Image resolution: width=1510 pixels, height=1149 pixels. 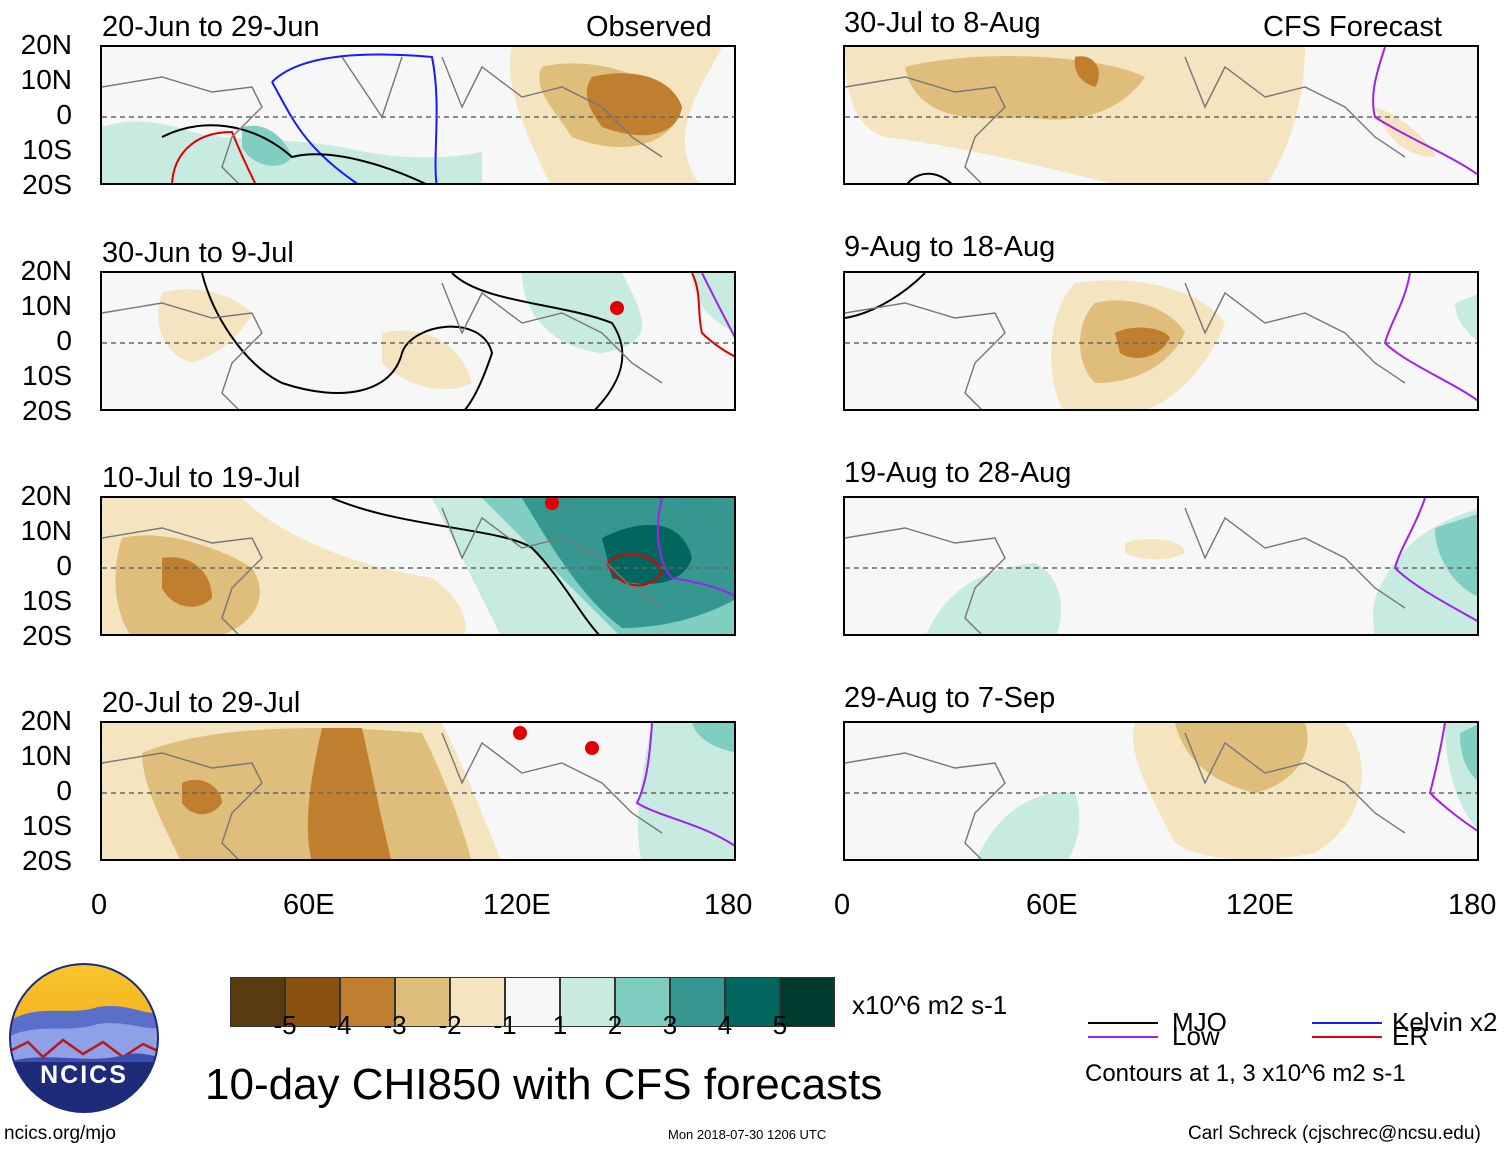 What do you see at coordinates (544, 1084) in the screenshot?
I see `main-title: 10-day CHI850 with CFS forecasts` at bounding box center [544, 1084].